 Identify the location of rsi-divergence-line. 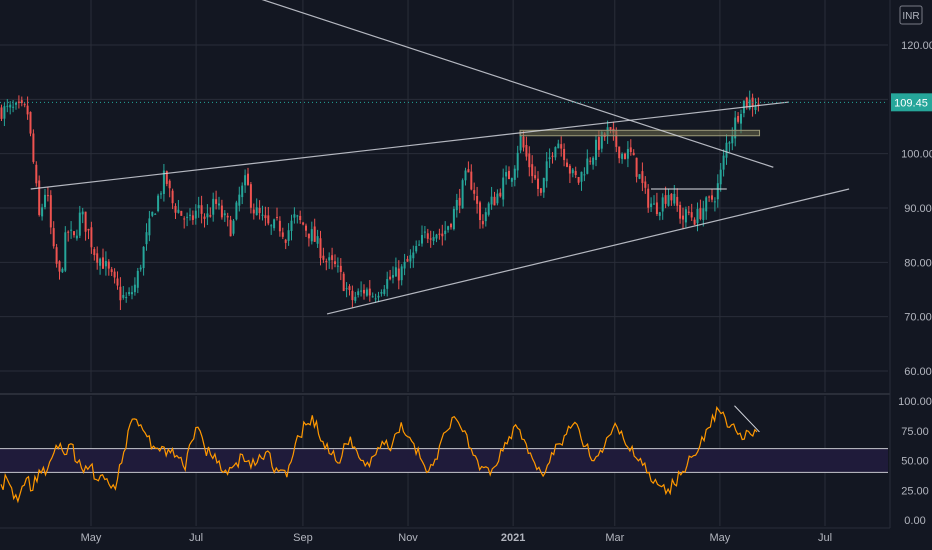
(747, 419).